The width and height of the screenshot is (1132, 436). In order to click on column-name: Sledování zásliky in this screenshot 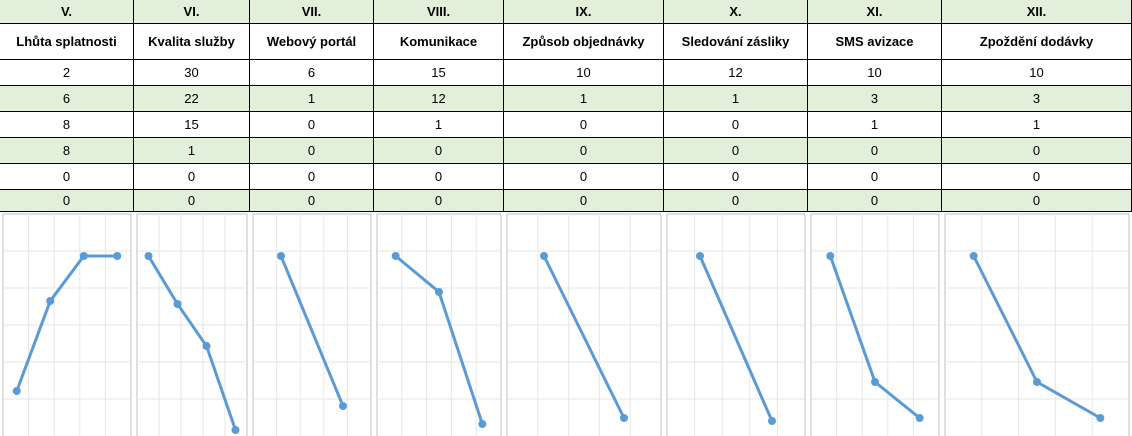, I will do `click(736, 42)`.